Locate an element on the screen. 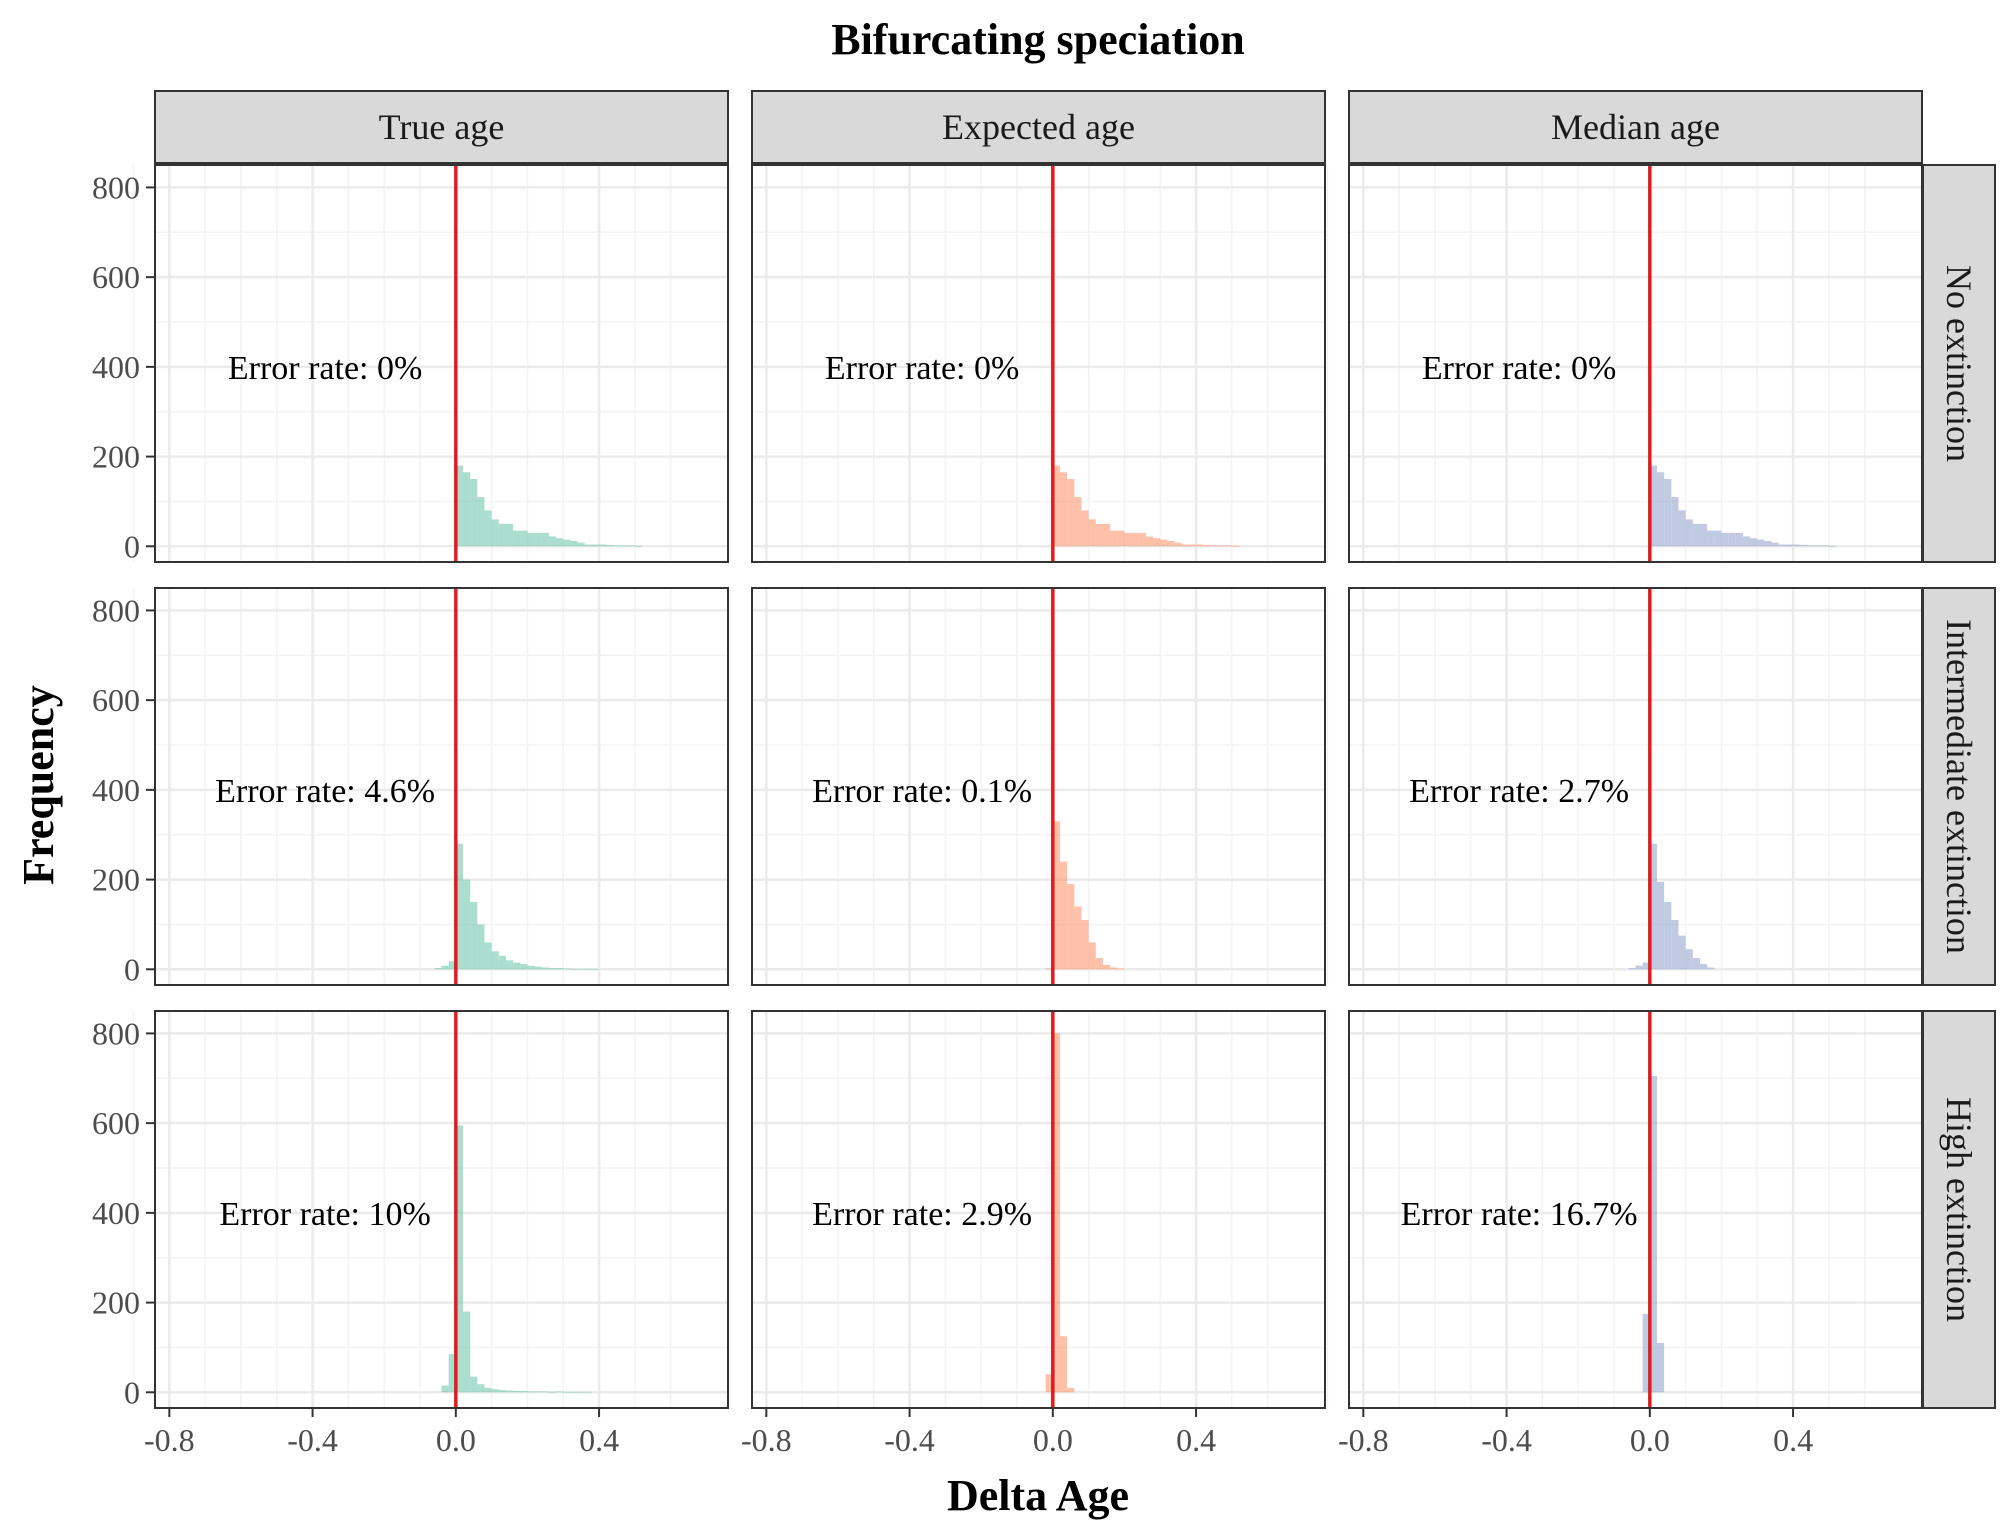 The height and width of the screenshot is (1535, 2007). panel: Error rate: 0.1% is located at coordinates (1027, 786).